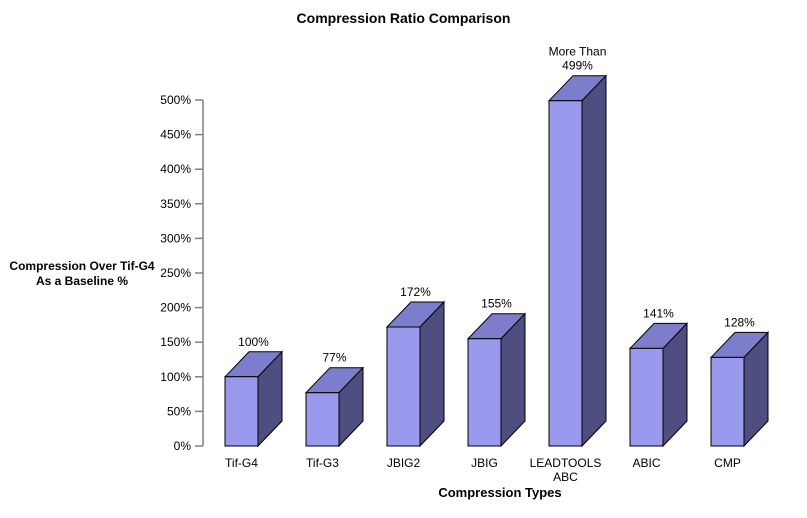 Image resolution: width=807 pixels, height=518 pixels. I want to click on x-category-label: CMP, so click(727, 463).